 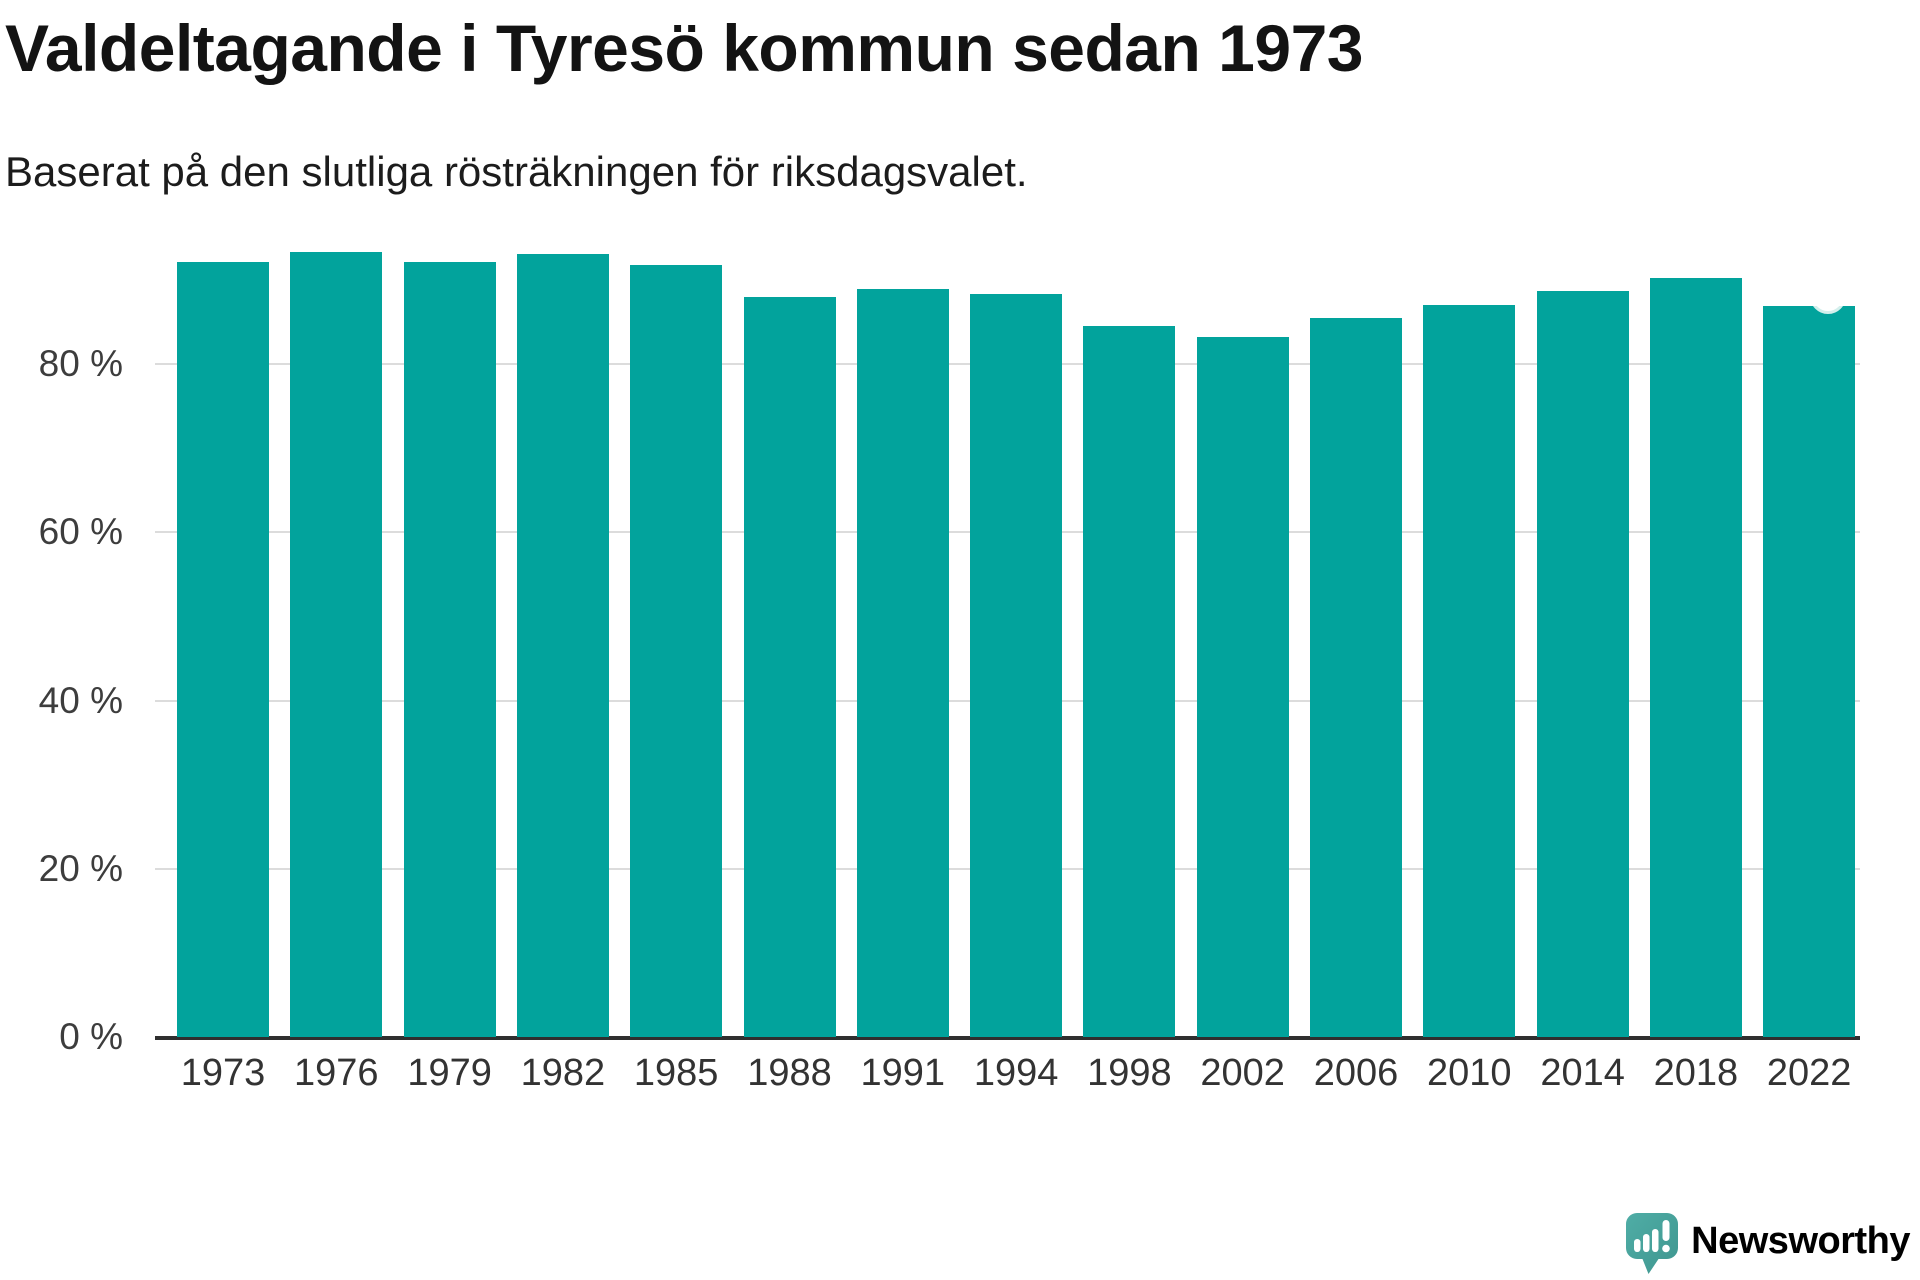 What do you see at coordinates (563, 1073) in the screenshot?
I see `x-tick-label-1982: 1982` at bounding box center [563, 1073].